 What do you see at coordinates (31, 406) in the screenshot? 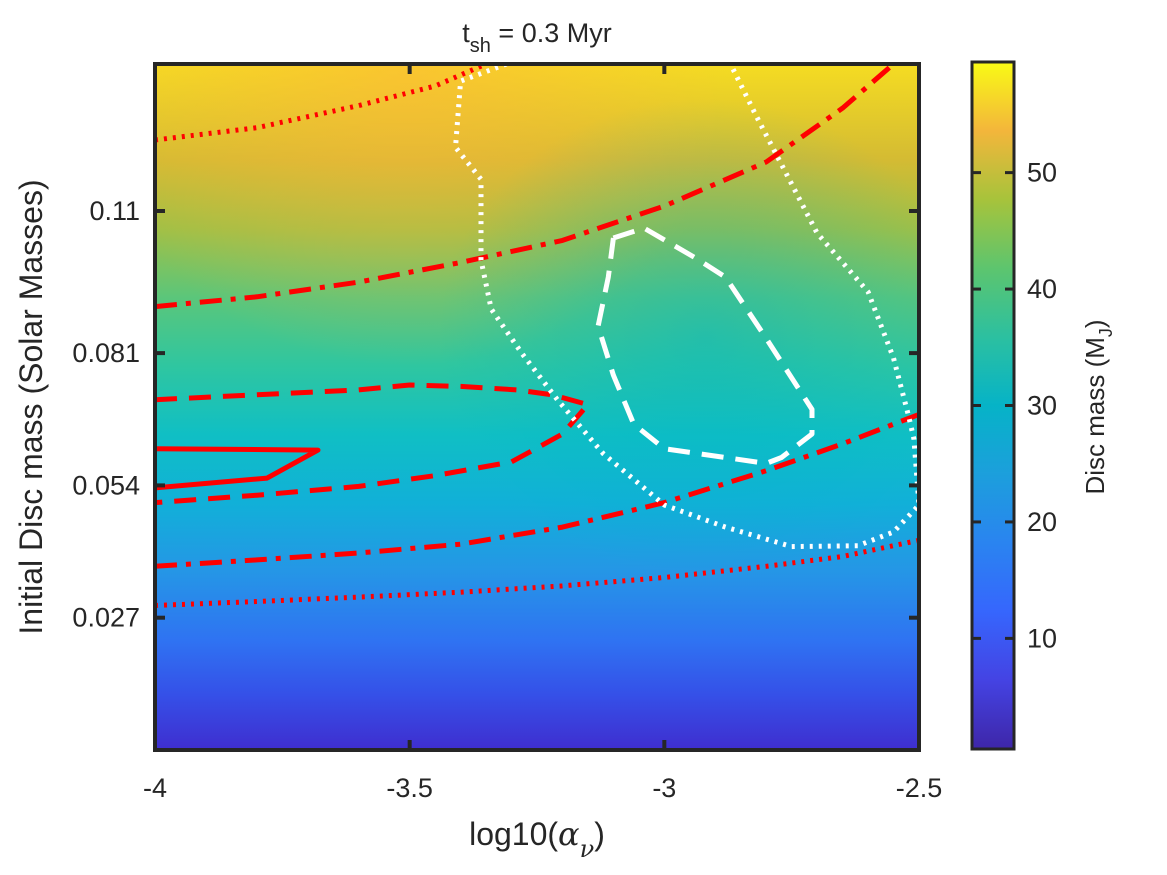
I see `y-axis-label: Initial Disc mass (Solar Masses)` at bounding box center [31, 406].